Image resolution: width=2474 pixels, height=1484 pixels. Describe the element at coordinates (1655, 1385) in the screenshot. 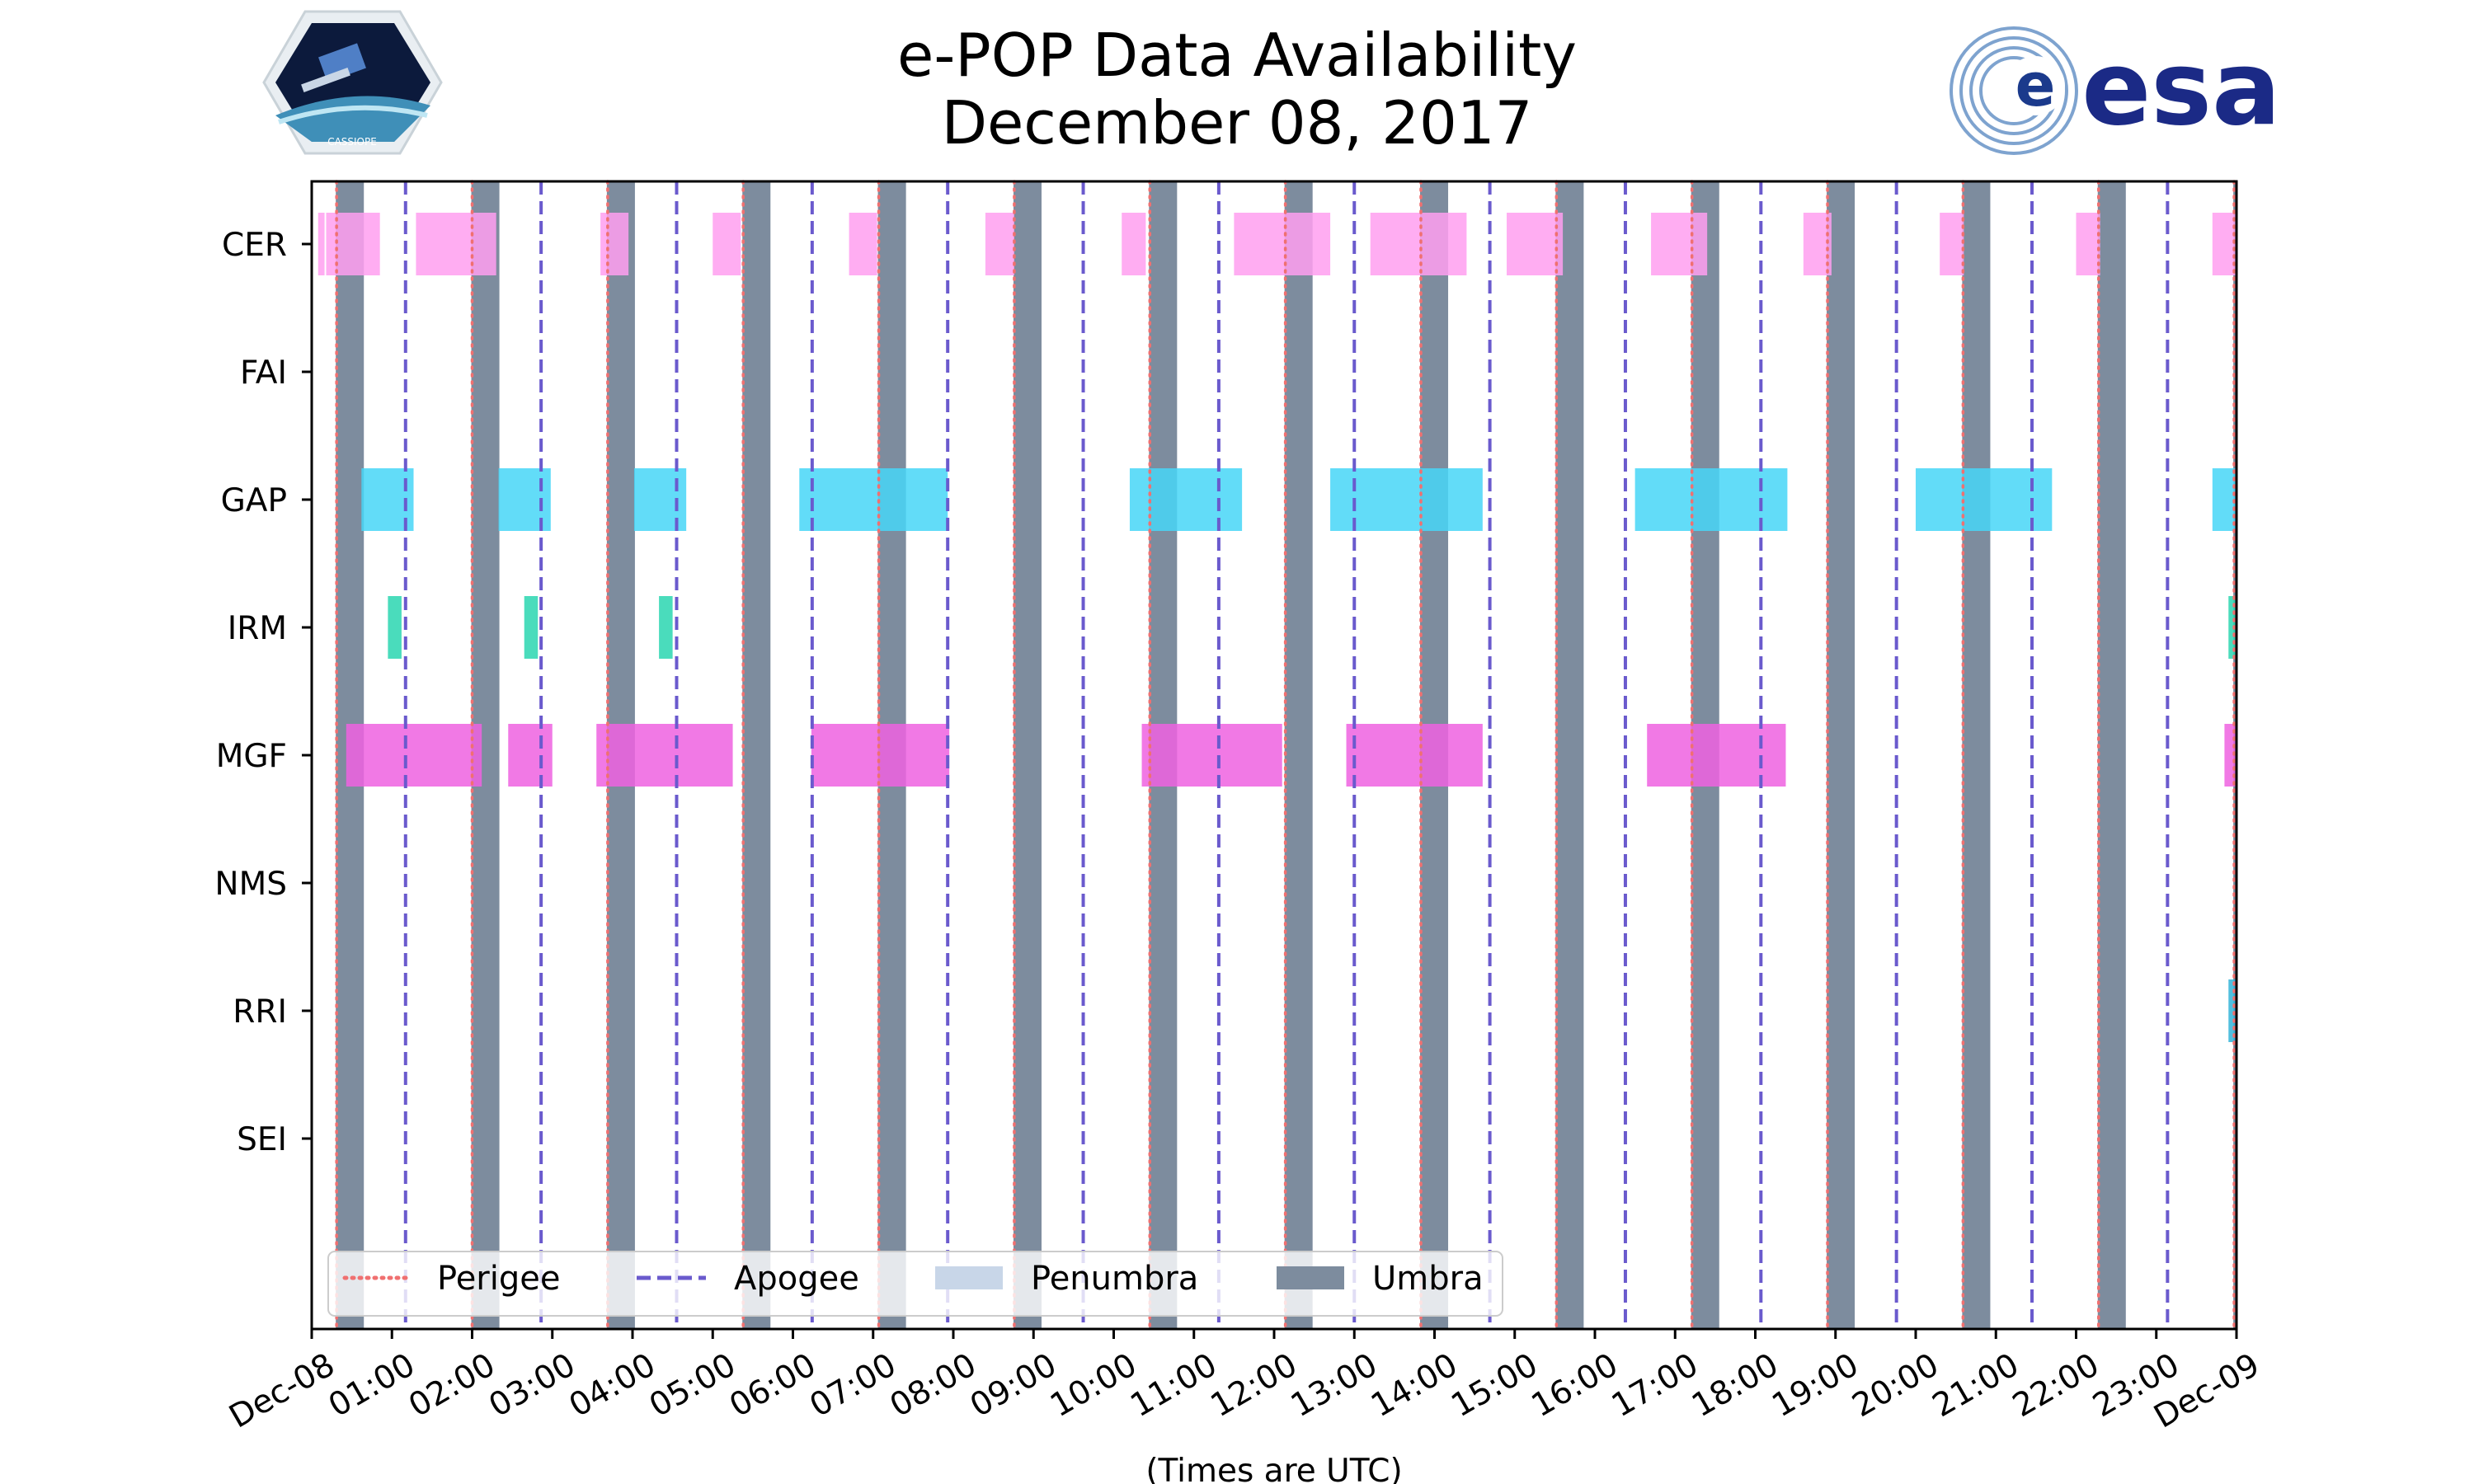

I see `x-tick-label: 17:00` at that location.